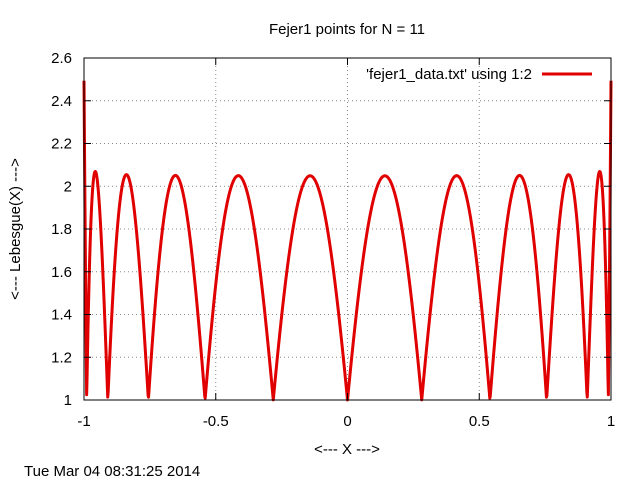 The width and height of the screenshot is (640, 480). What do you see at coordinates (347, 449) in the screenshot?
I see `x-axis-label: <--- X --->` at bounding box center [347, 449].